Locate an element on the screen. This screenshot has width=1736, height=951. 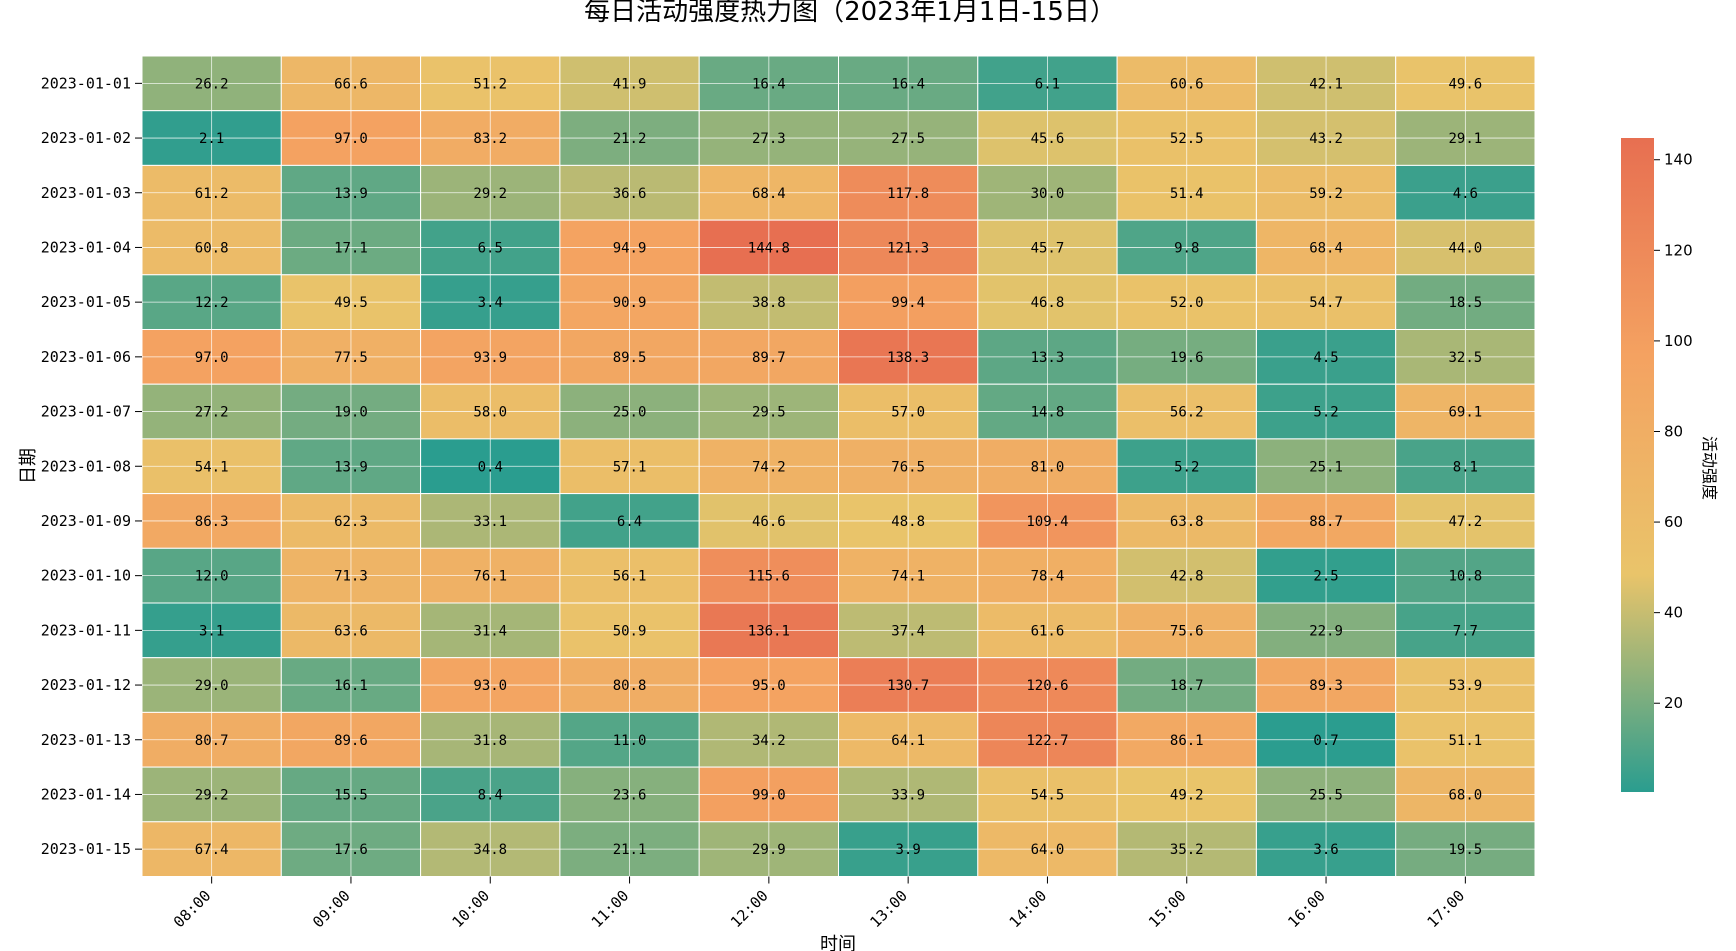
cell-value-label: 83.2 is located at coordinates (490, 139).